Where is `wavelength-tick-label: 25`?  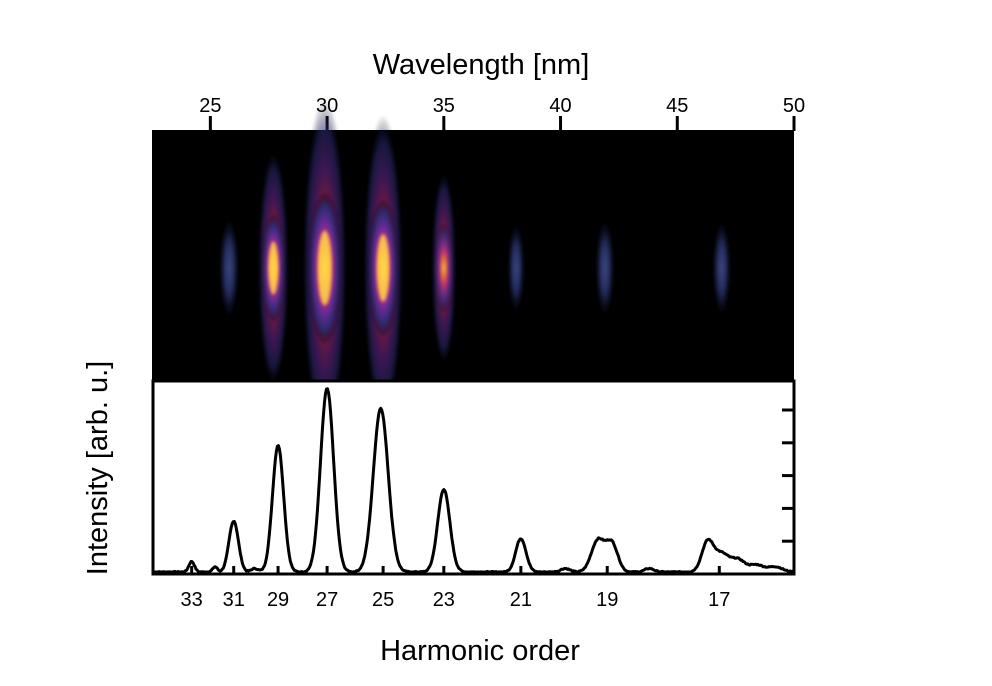 wavelength-tick-label: 25 is located at coordinates (210, 106).